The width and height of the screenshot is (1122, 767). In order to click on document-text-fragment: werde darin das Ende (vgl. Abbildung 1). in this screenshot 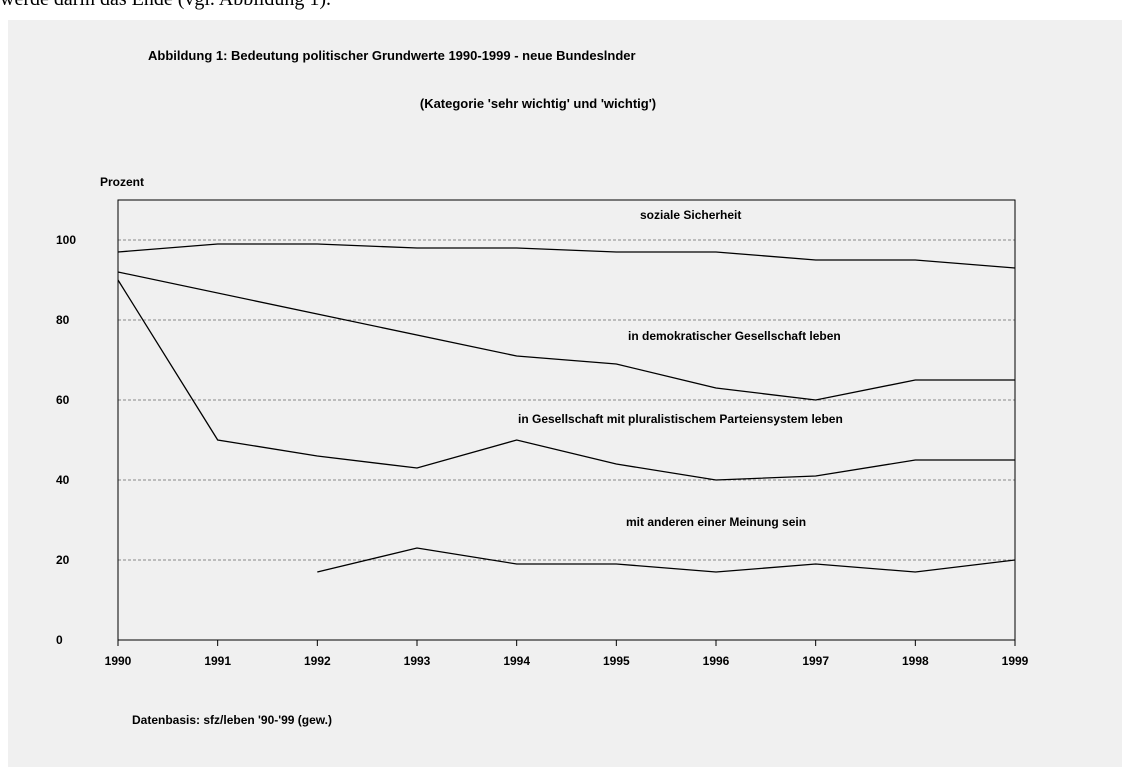, I will do `click(561, 10)`.